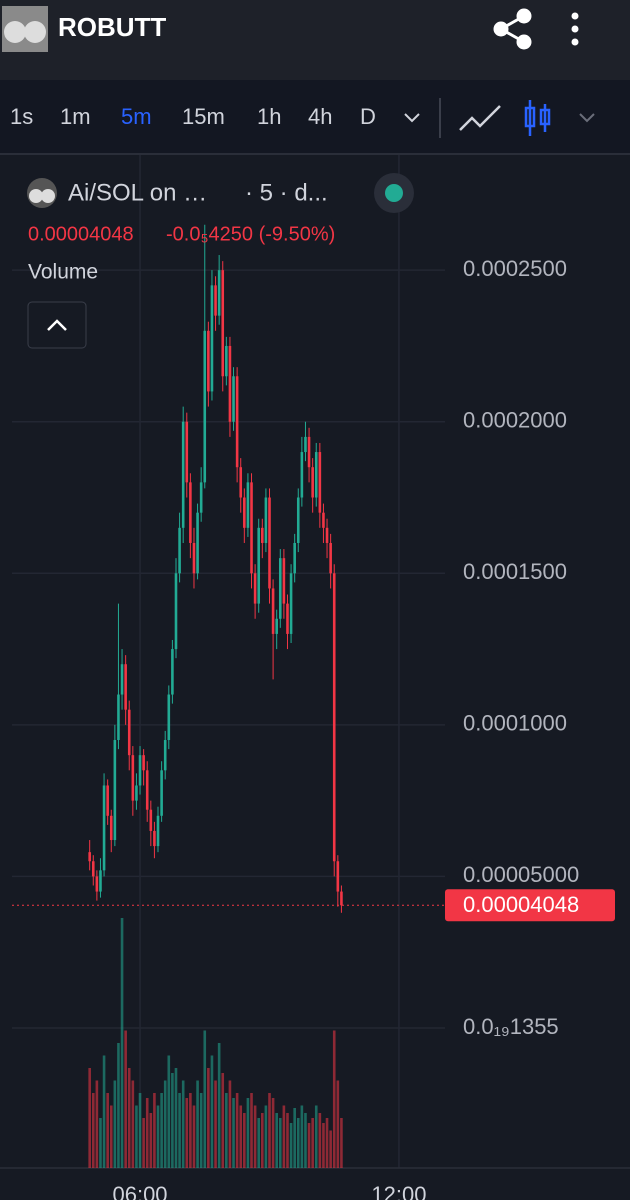  Describe the element at coordinates (398, 1191) in the screenshot. I see `x-tick-label: 12:00` at that location.